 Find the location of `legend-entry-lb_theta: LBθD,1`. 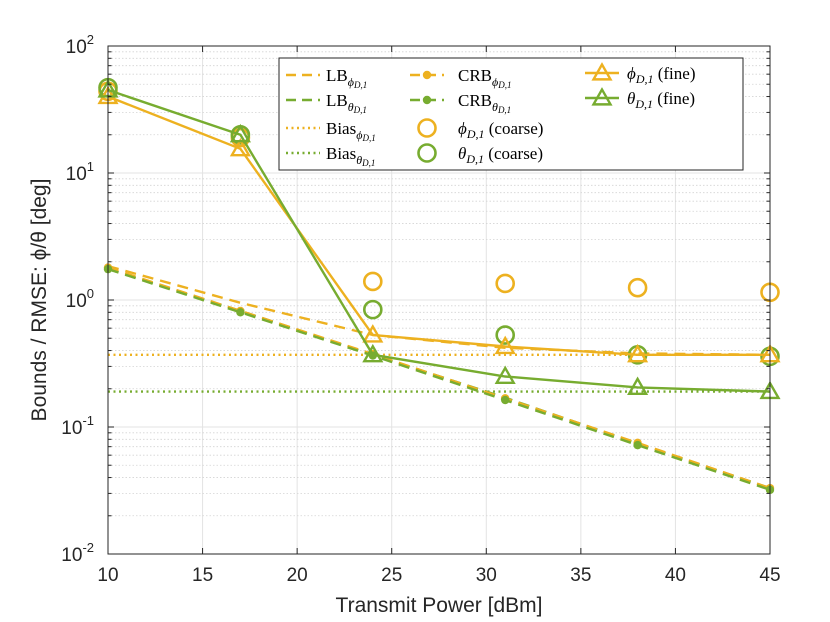

legend-entry-lb_theta: LBθD,1 is located at coordinates (326, 103).